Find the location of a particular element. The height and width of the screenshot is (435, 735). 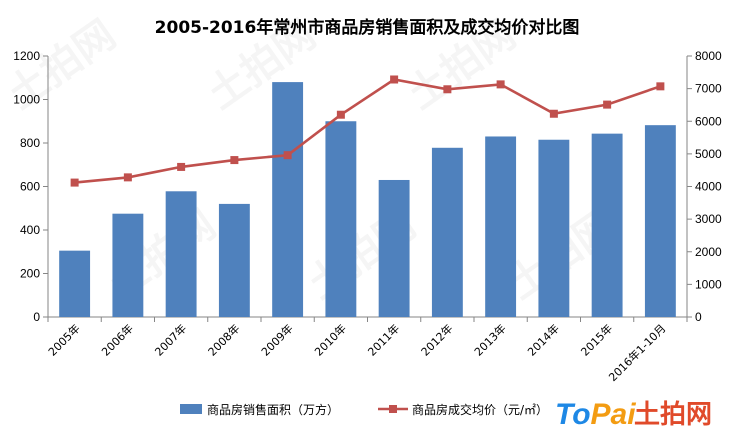

y-left-tick-label: 1200 is located at coordinates (26, 56).